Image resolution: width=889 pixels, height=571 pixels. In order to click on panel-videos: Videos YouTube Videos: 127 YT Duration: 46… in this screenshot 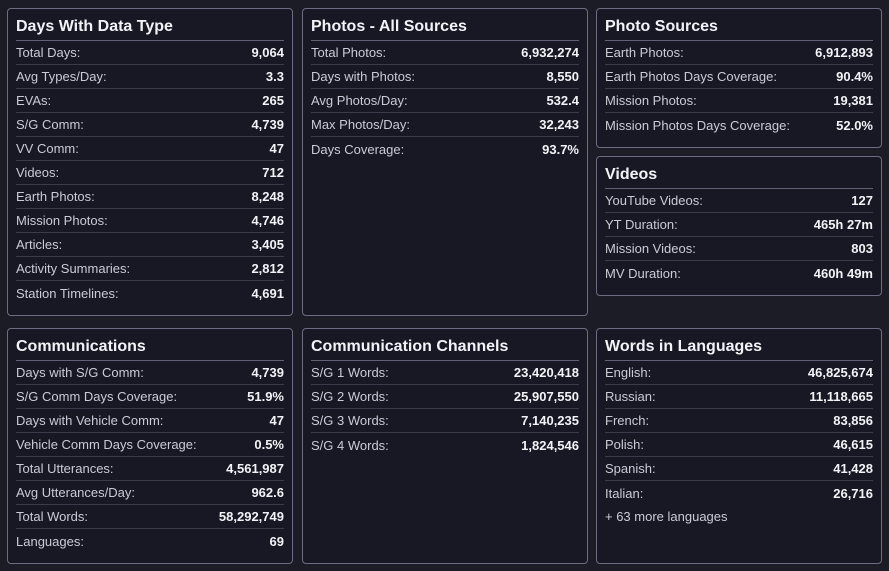, I will do `click(739, 226)`.